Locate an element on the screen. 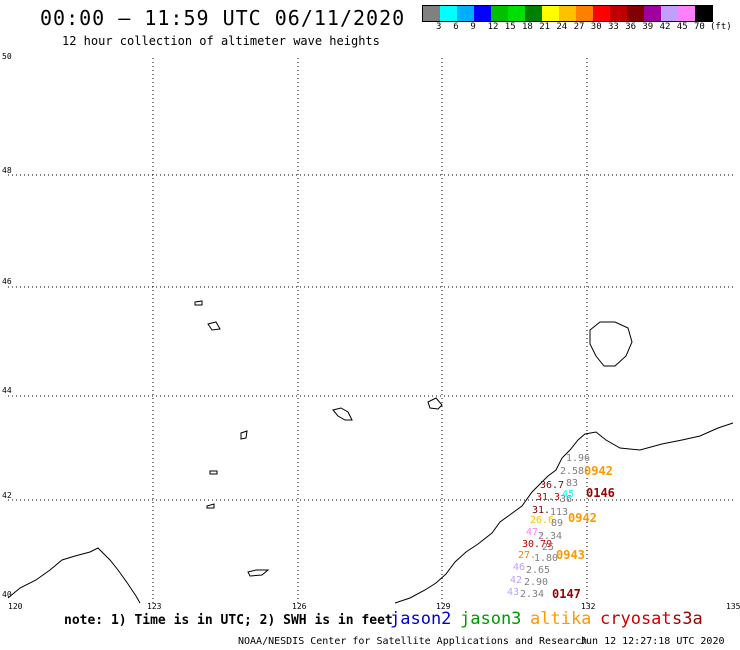 This screenshot has width=740, height=650. colorbar-tick: 21 is located at coordinates (545, 27).